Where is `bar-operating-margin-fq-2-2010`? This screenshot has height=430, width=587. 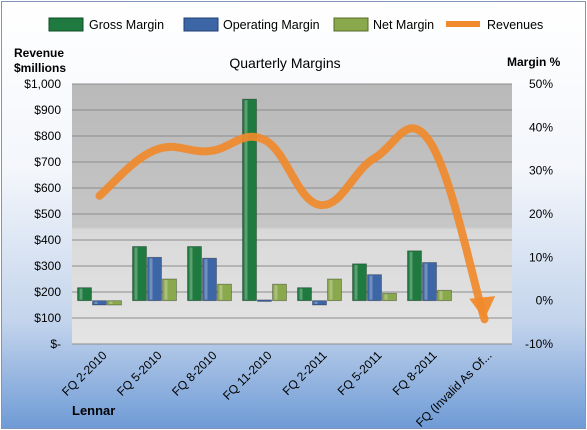
bar-operating-margin-fq-2-2010 is located at coordinates (99, 303).